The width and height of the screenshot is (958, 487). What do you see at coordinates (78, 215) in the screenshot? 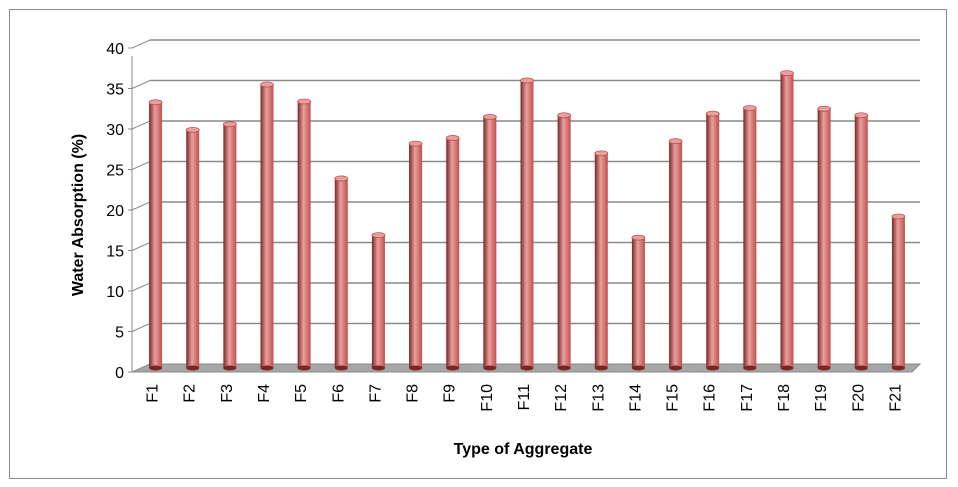
I see `y-axis-title: Water Absorption (%)` at bounding box center [78, 215].